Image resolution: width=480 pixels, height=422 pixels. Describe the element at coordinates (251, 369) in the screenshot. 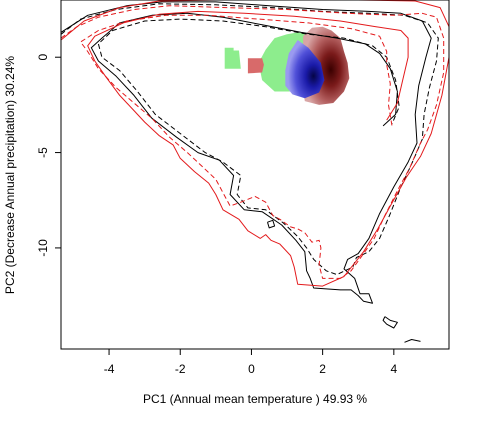

I see `x-tick-label: 0` at that location.